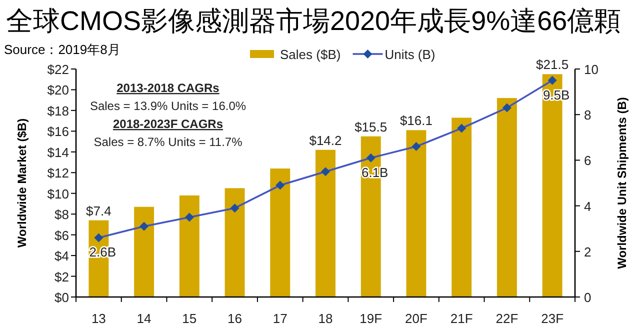 The image size is (636, 332). What do you see at coordinates (189, 318) in the screenshot?
I see `x-tick-label: 15` at bounding box center [189, 318].